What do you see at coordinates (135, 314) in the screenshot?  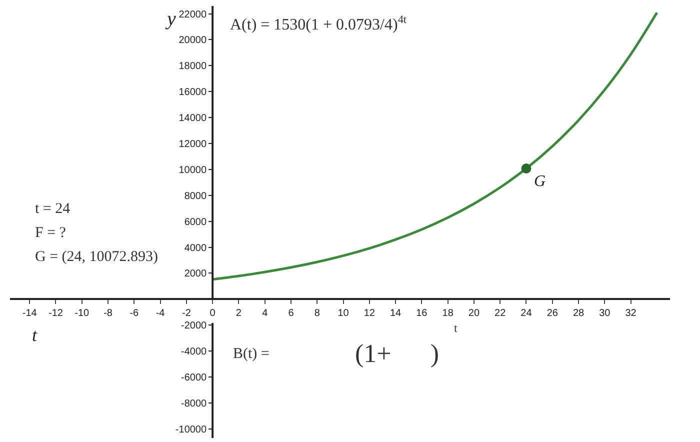 I see `x-tick-label: -6` at bounding box center [135, 314].